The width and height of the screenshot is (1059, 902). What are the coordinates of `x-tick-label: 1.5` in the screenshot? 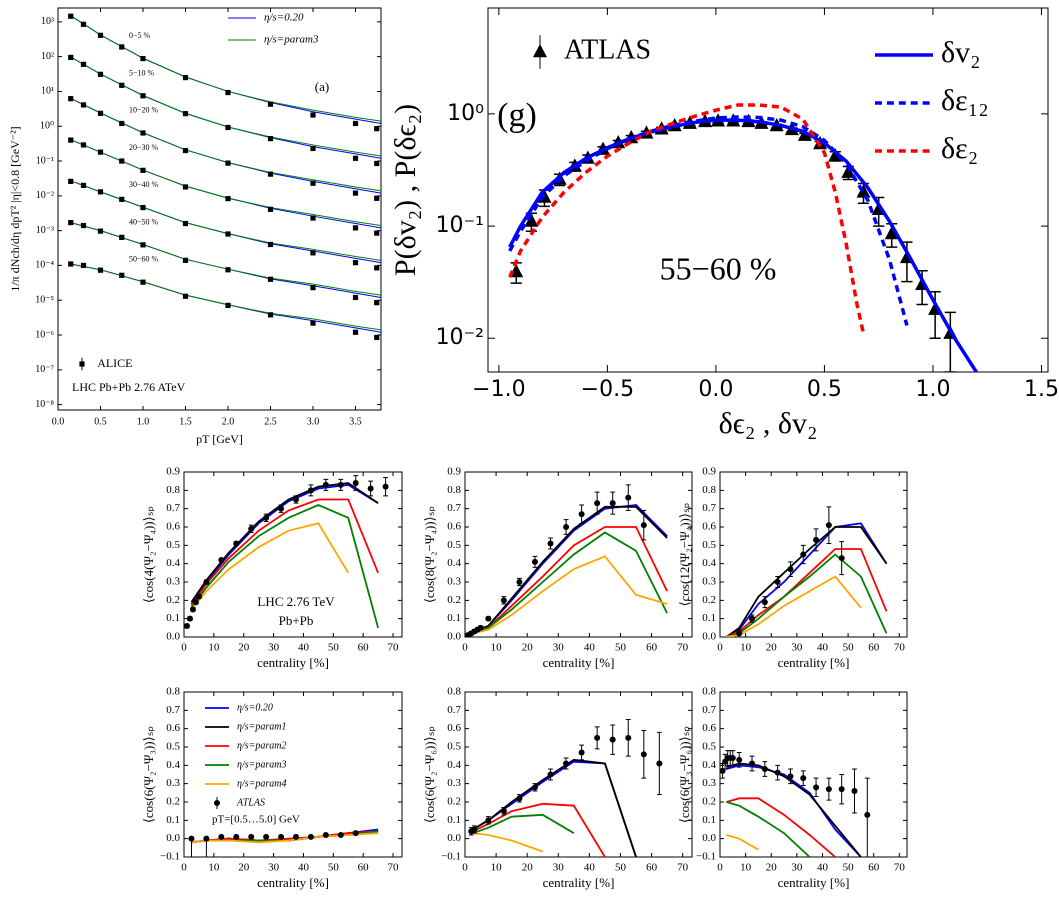 It's located at (1041, 389).